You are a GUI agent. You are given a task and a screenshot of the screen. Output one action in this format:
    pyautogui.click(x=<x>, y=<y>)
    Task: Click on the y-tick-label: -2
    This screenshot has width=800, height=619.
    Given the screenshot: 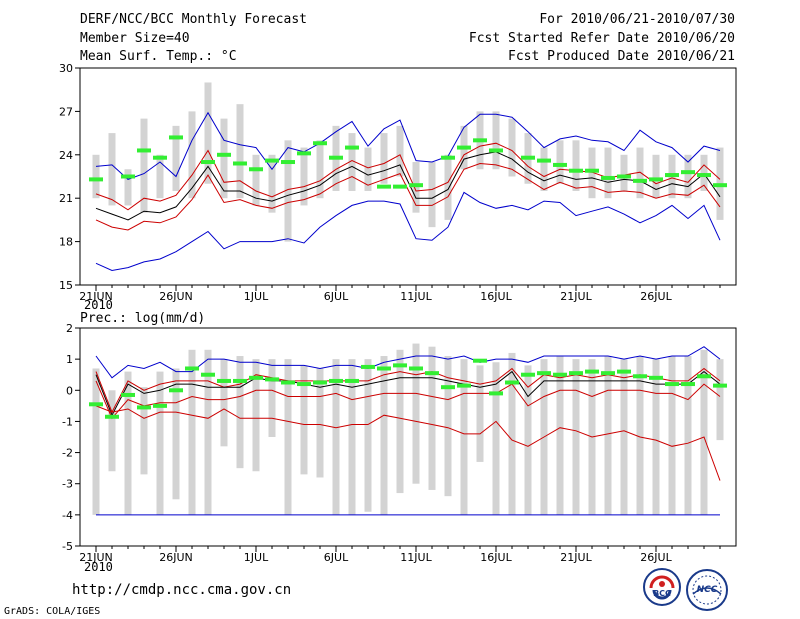 What is the action you would take?
    pyautogui.click(x=67, y=453)
    